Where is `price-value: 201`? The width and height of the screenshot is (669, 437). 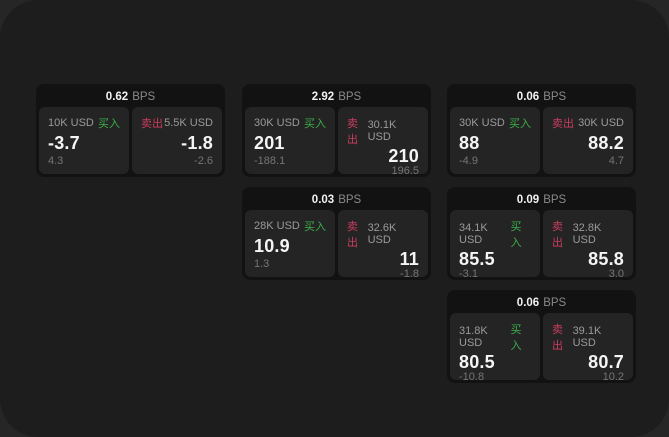
price-value: 201 is located at coordinates (269, 143).